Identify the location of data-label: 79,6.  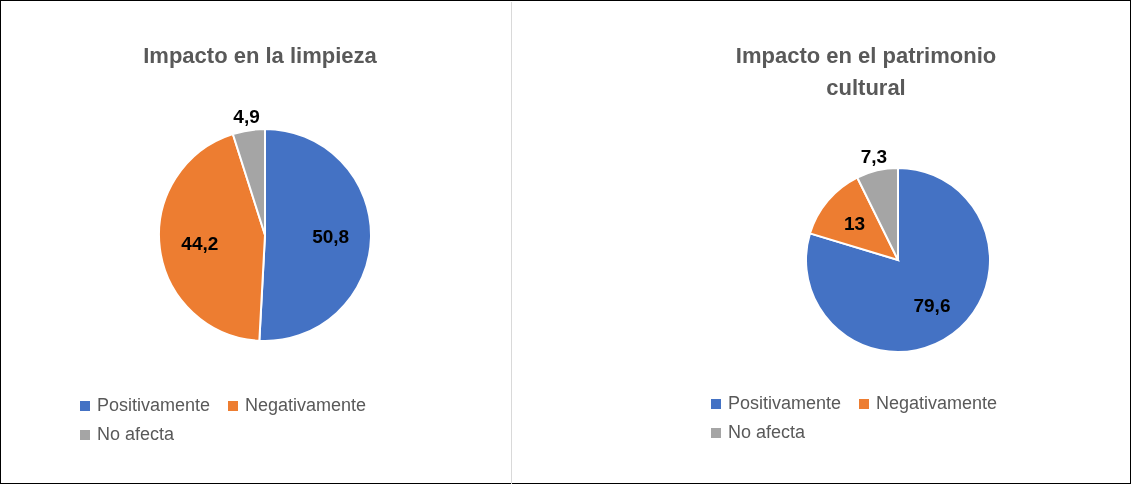
(932, 306).